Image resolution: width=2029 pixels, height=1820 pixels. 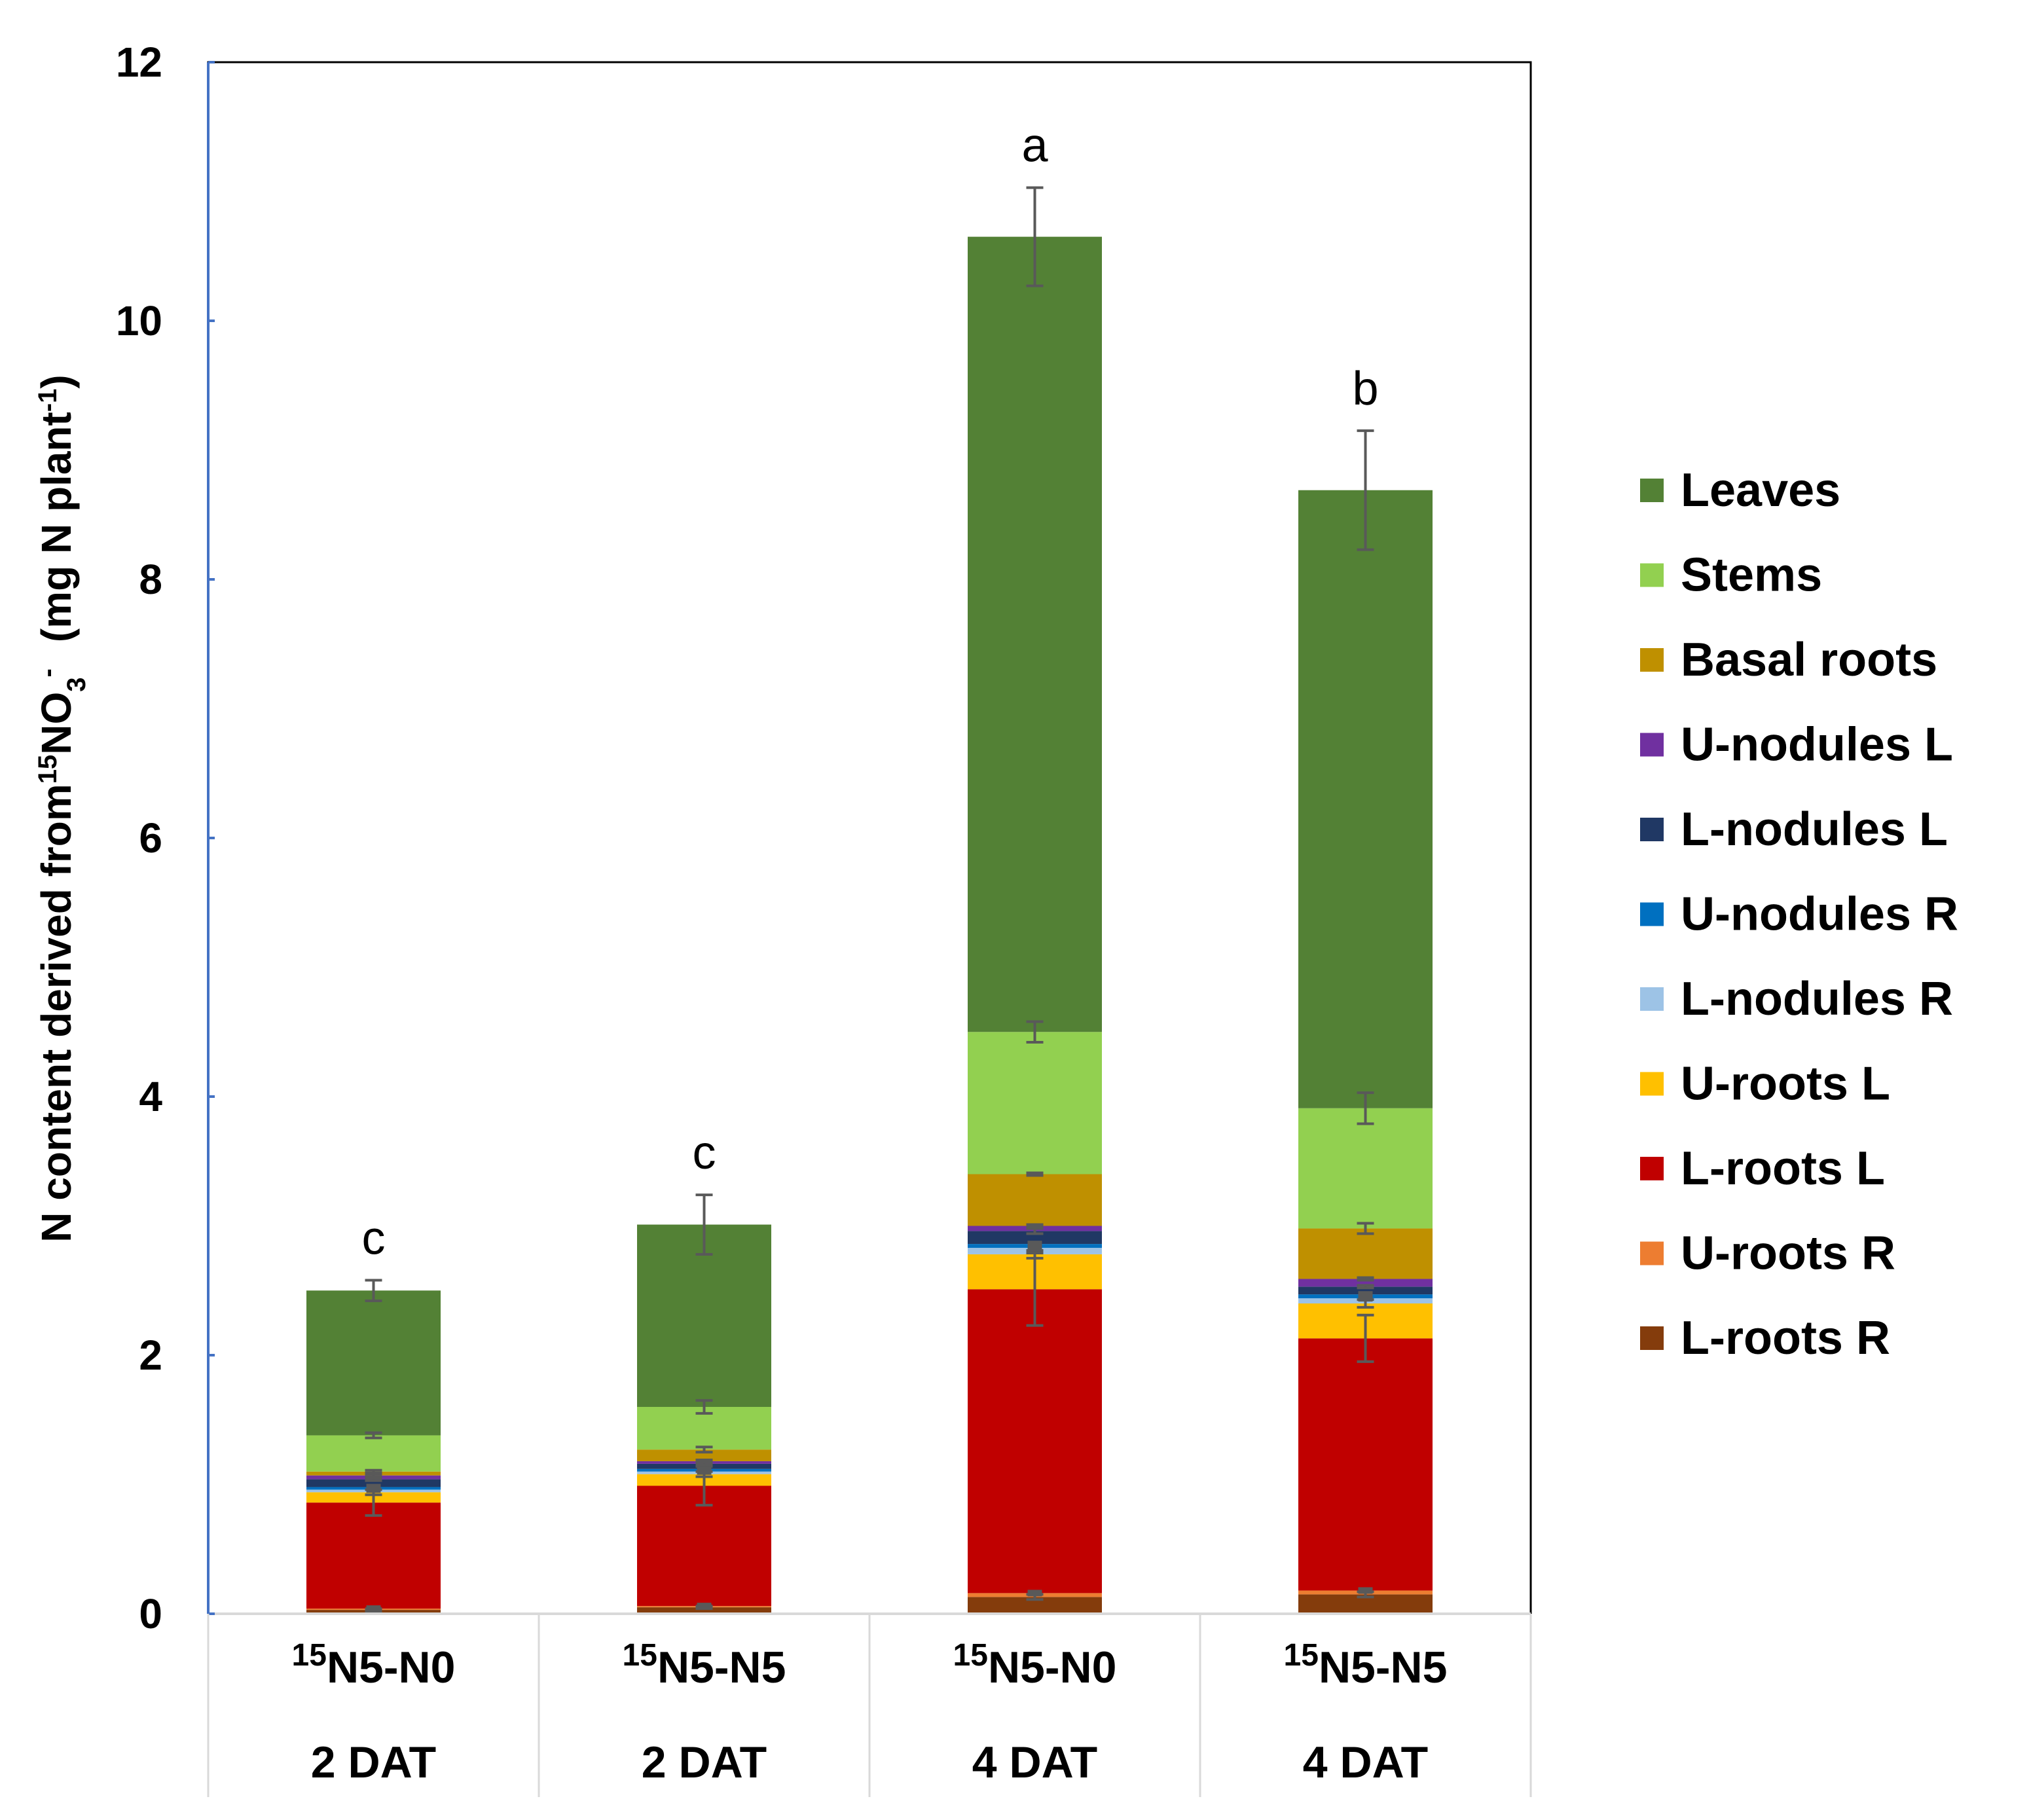 I want to click on legend-item-l-nodules-l: L-nodules L, so click(x=1794, y=829).